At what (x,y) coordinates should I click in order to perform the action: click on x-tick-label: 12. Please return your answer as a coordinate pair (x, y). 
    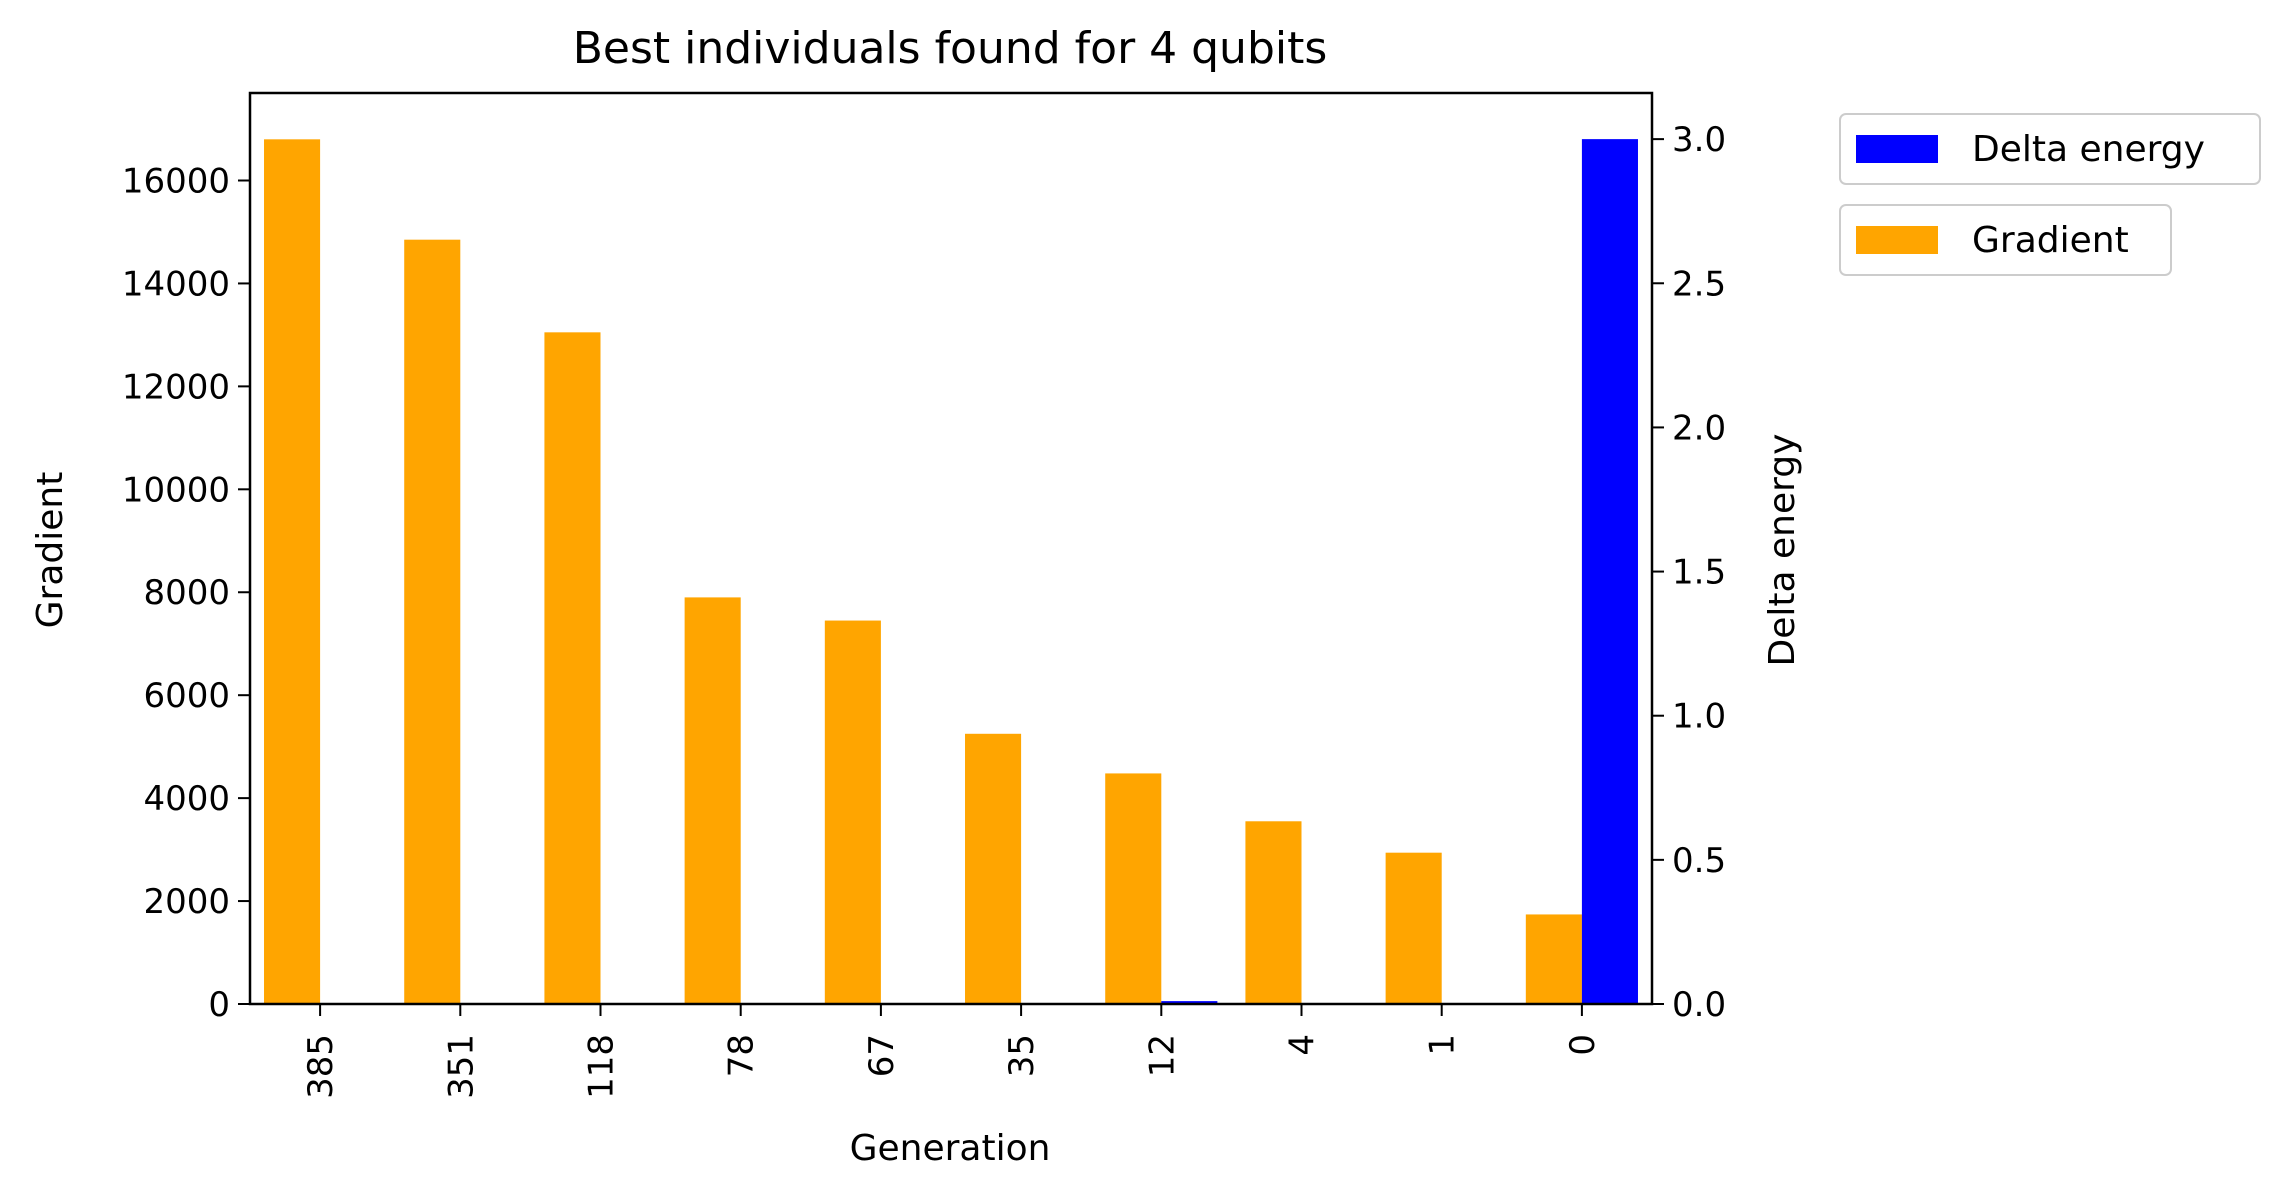
    Looking at the image, I should click on (1162, 1055).